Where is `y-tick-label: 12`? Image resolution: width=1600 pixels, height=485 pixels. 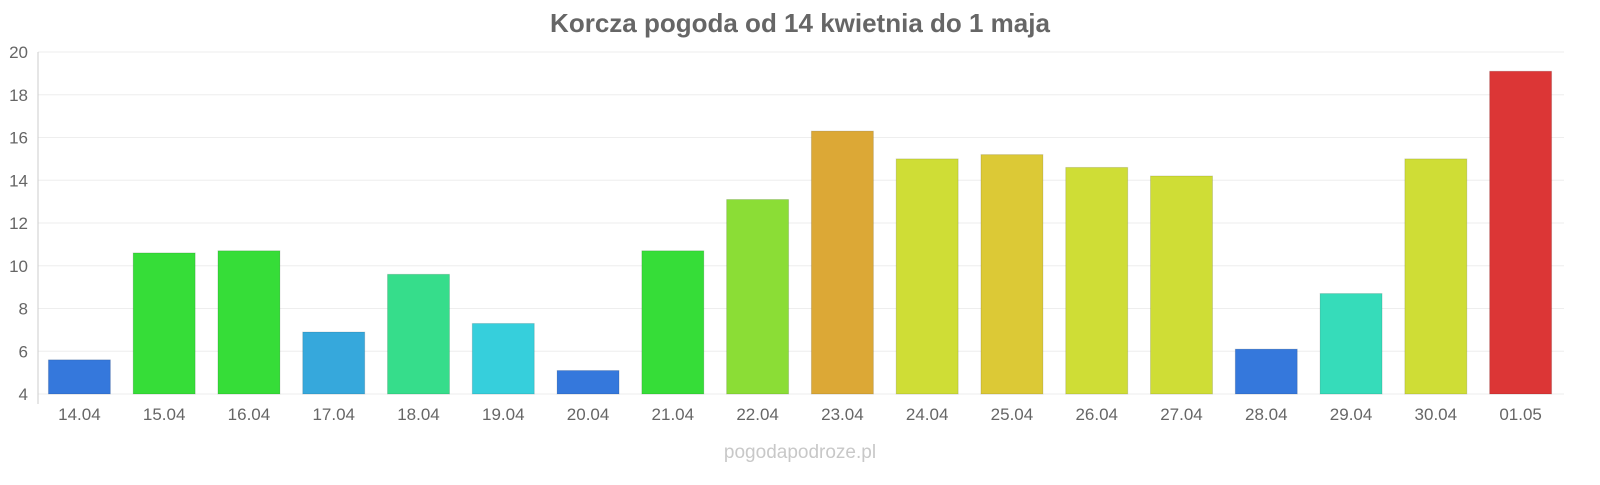 y-tick-label: 12 is located at coordinates (18, 223).